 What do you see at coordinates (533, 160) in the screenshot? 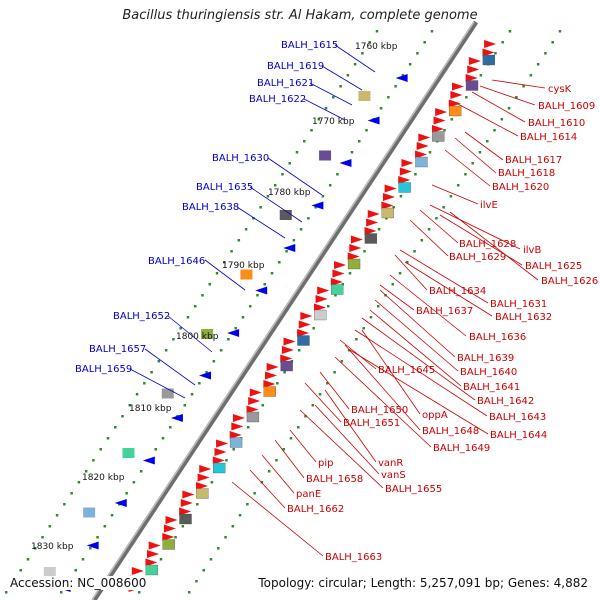
I see `gene-label: BALH_1617` at bounding box center [533, 160].